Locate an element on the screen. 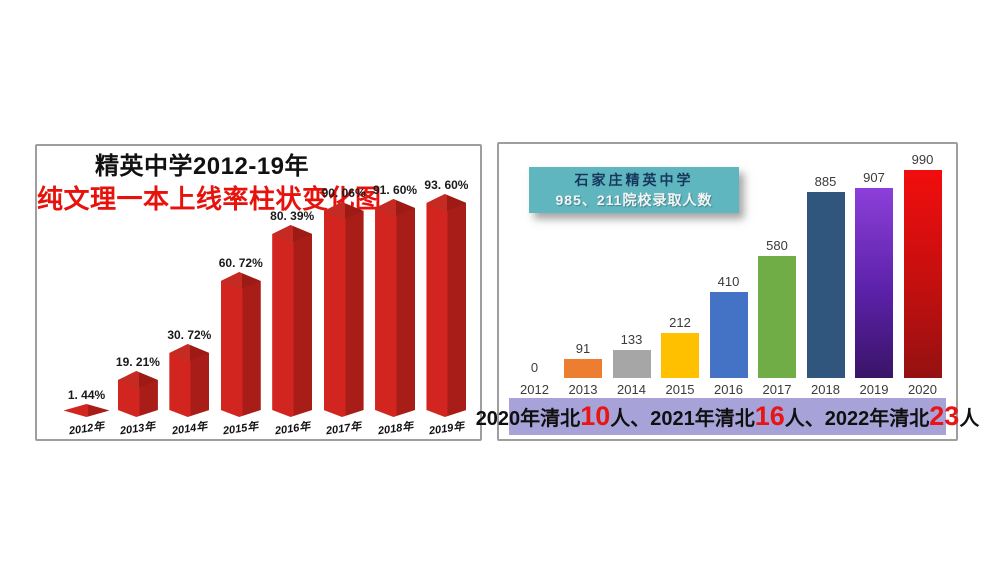 This screenshot has width=1000, height=562. left-bar-value-label: 60. 72% is located at coordinates (240, 263).